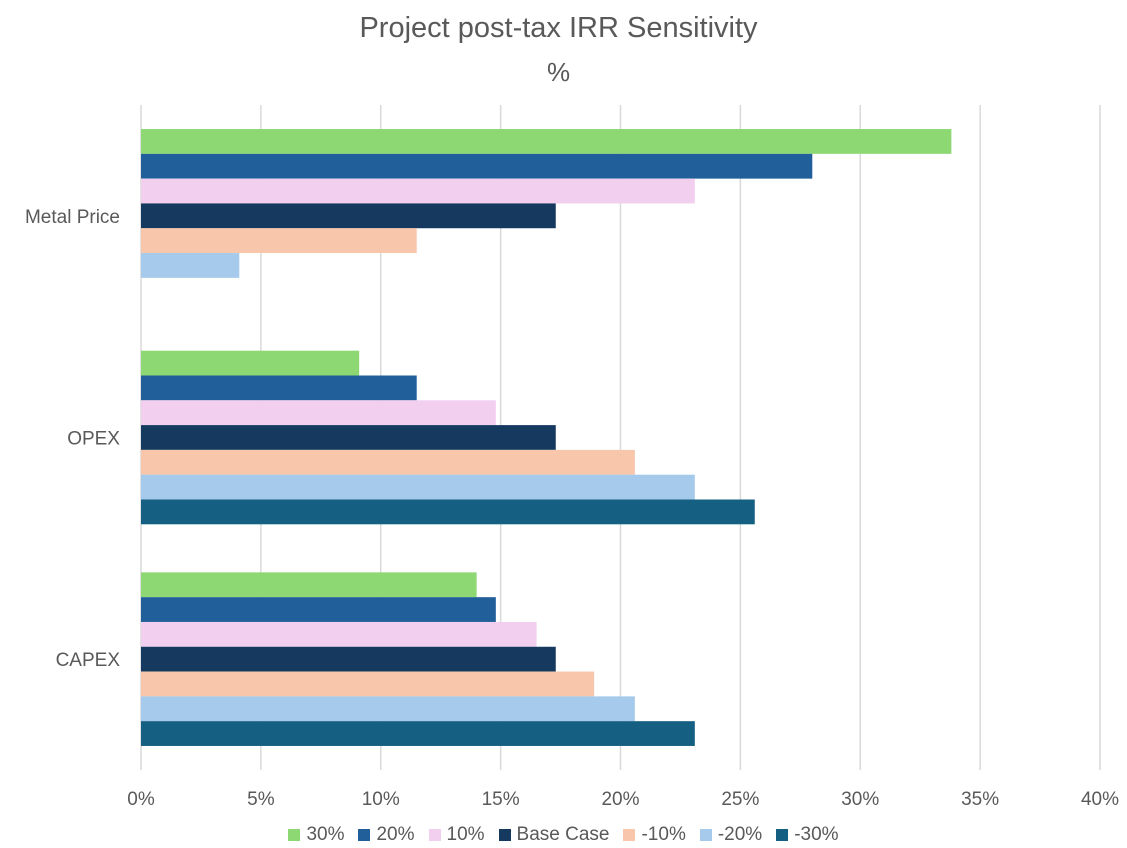  What do you see at coordinates (816, 834) in the screenshot?
I see `legend-label: -30%` at bounding box center [816, 834].